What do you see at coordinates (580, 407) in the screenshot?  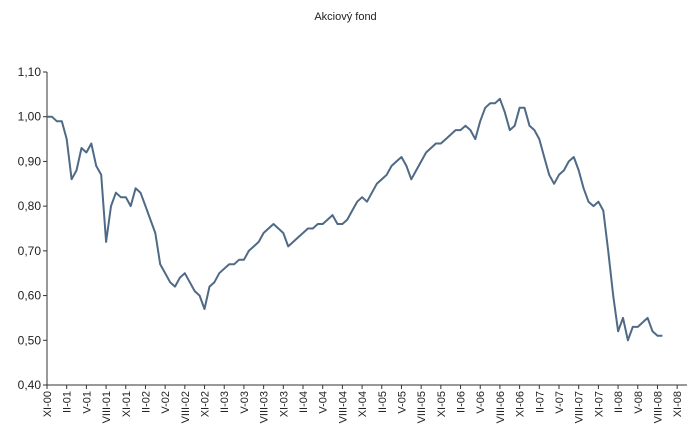 I see `x-tick-label: VIII-07` at bounding box center [580, 407].